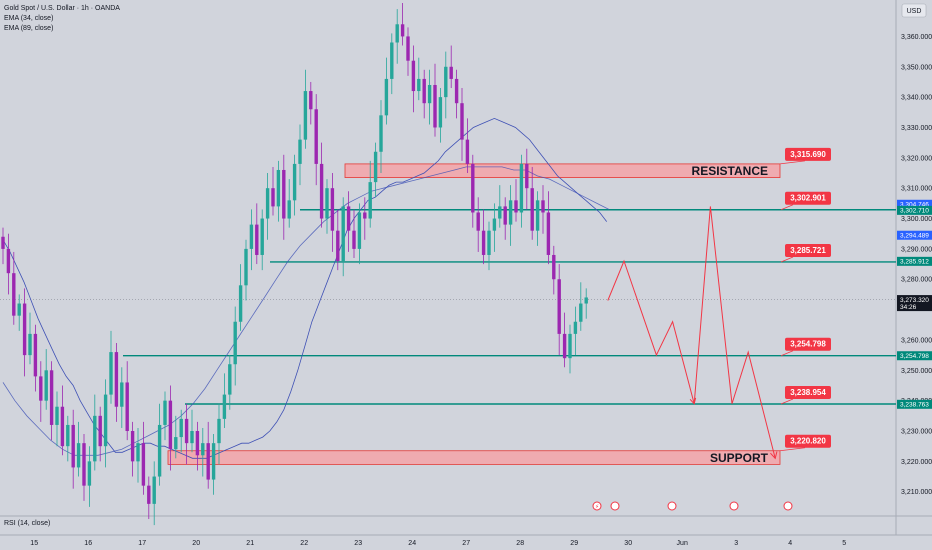  Describe the element at coordinates (916, 189) in the screenshot. I see `y-tick-label: 3,310.000` at that location.